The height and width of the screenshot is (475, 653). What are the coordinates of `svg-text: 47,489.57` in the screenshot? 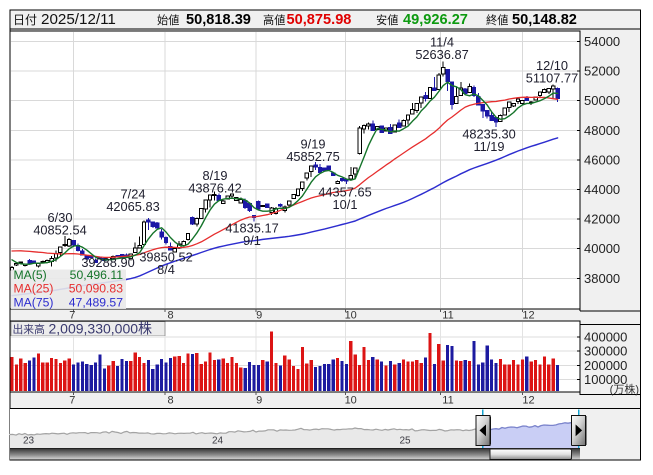 It's located at (96, 302).